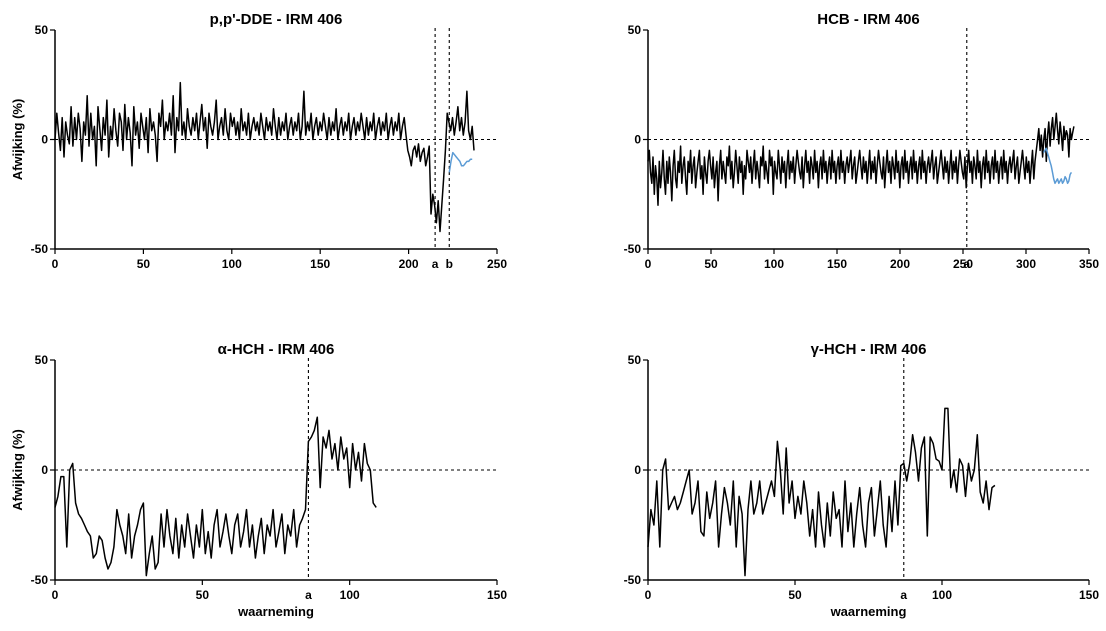 This screenshot has width=1106, height=631. I want to click on chart-title: γ-HCH - IRM 406, so click(869, 349).